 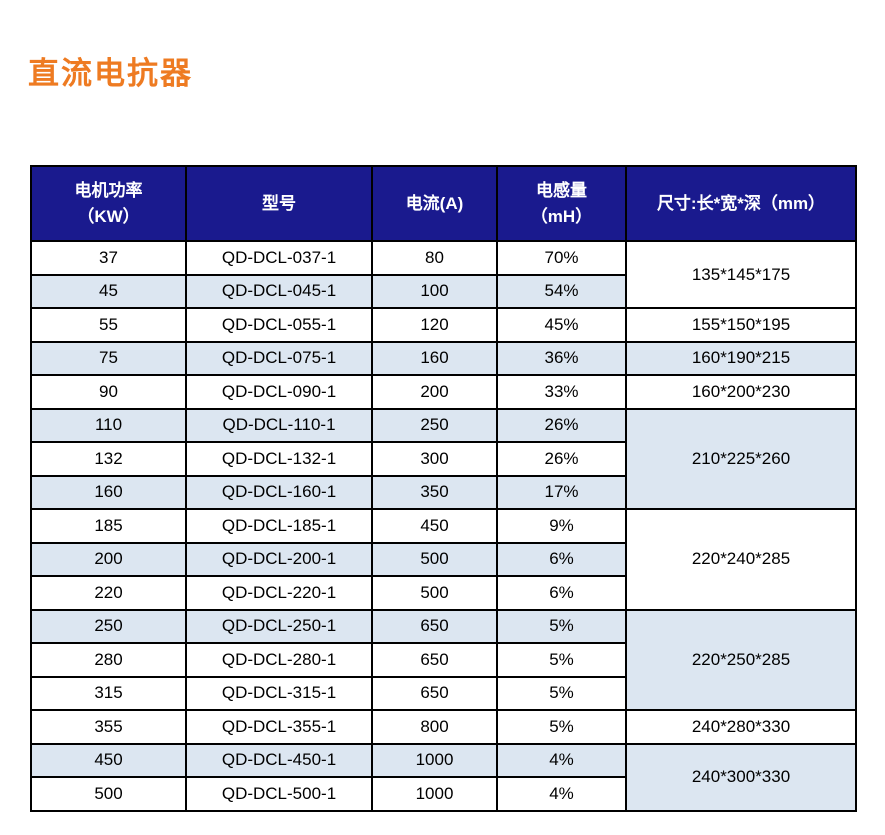 I want to click on dimension-cell: 220*240*285, so click(x=741, y=559).